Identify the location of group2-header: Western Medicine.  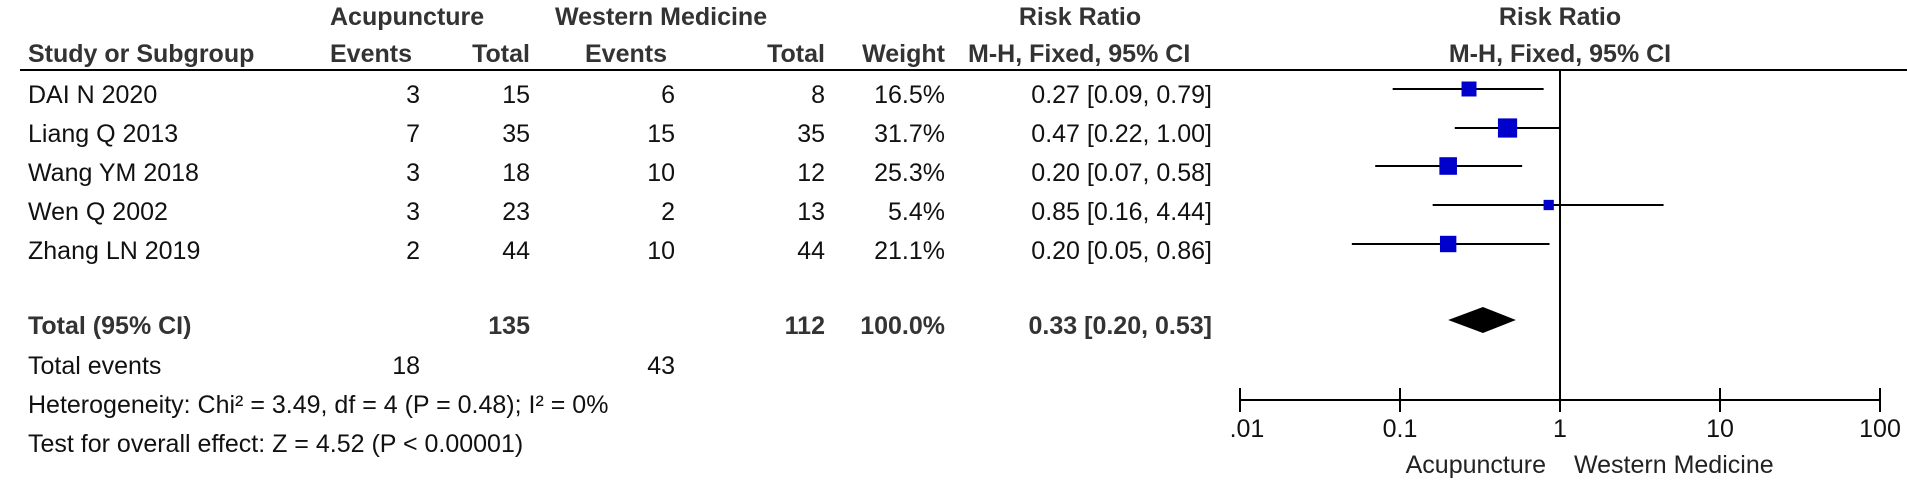
(661, 17).